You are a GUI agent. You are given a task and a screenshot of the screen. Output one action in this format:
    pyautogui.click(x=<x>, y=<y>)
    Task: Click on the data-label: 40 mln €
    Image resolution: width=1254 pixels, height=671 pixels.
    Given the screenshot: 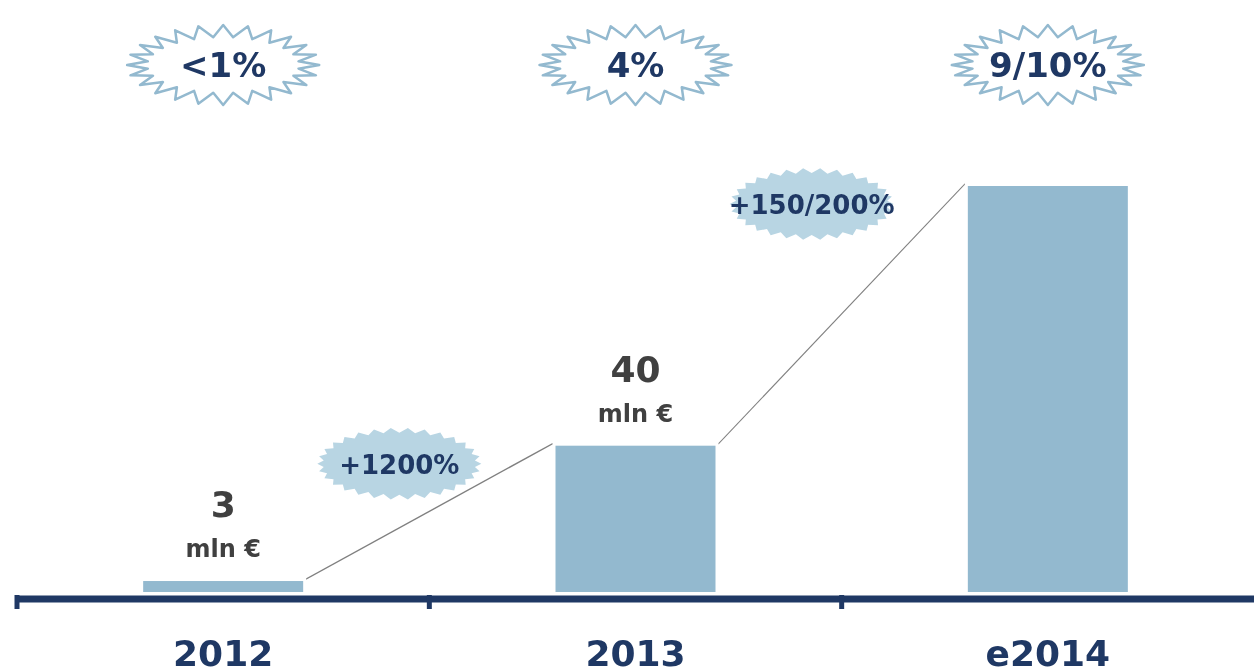 What is the action you would take?
    pyautogui.click(x=635, y=388)
    